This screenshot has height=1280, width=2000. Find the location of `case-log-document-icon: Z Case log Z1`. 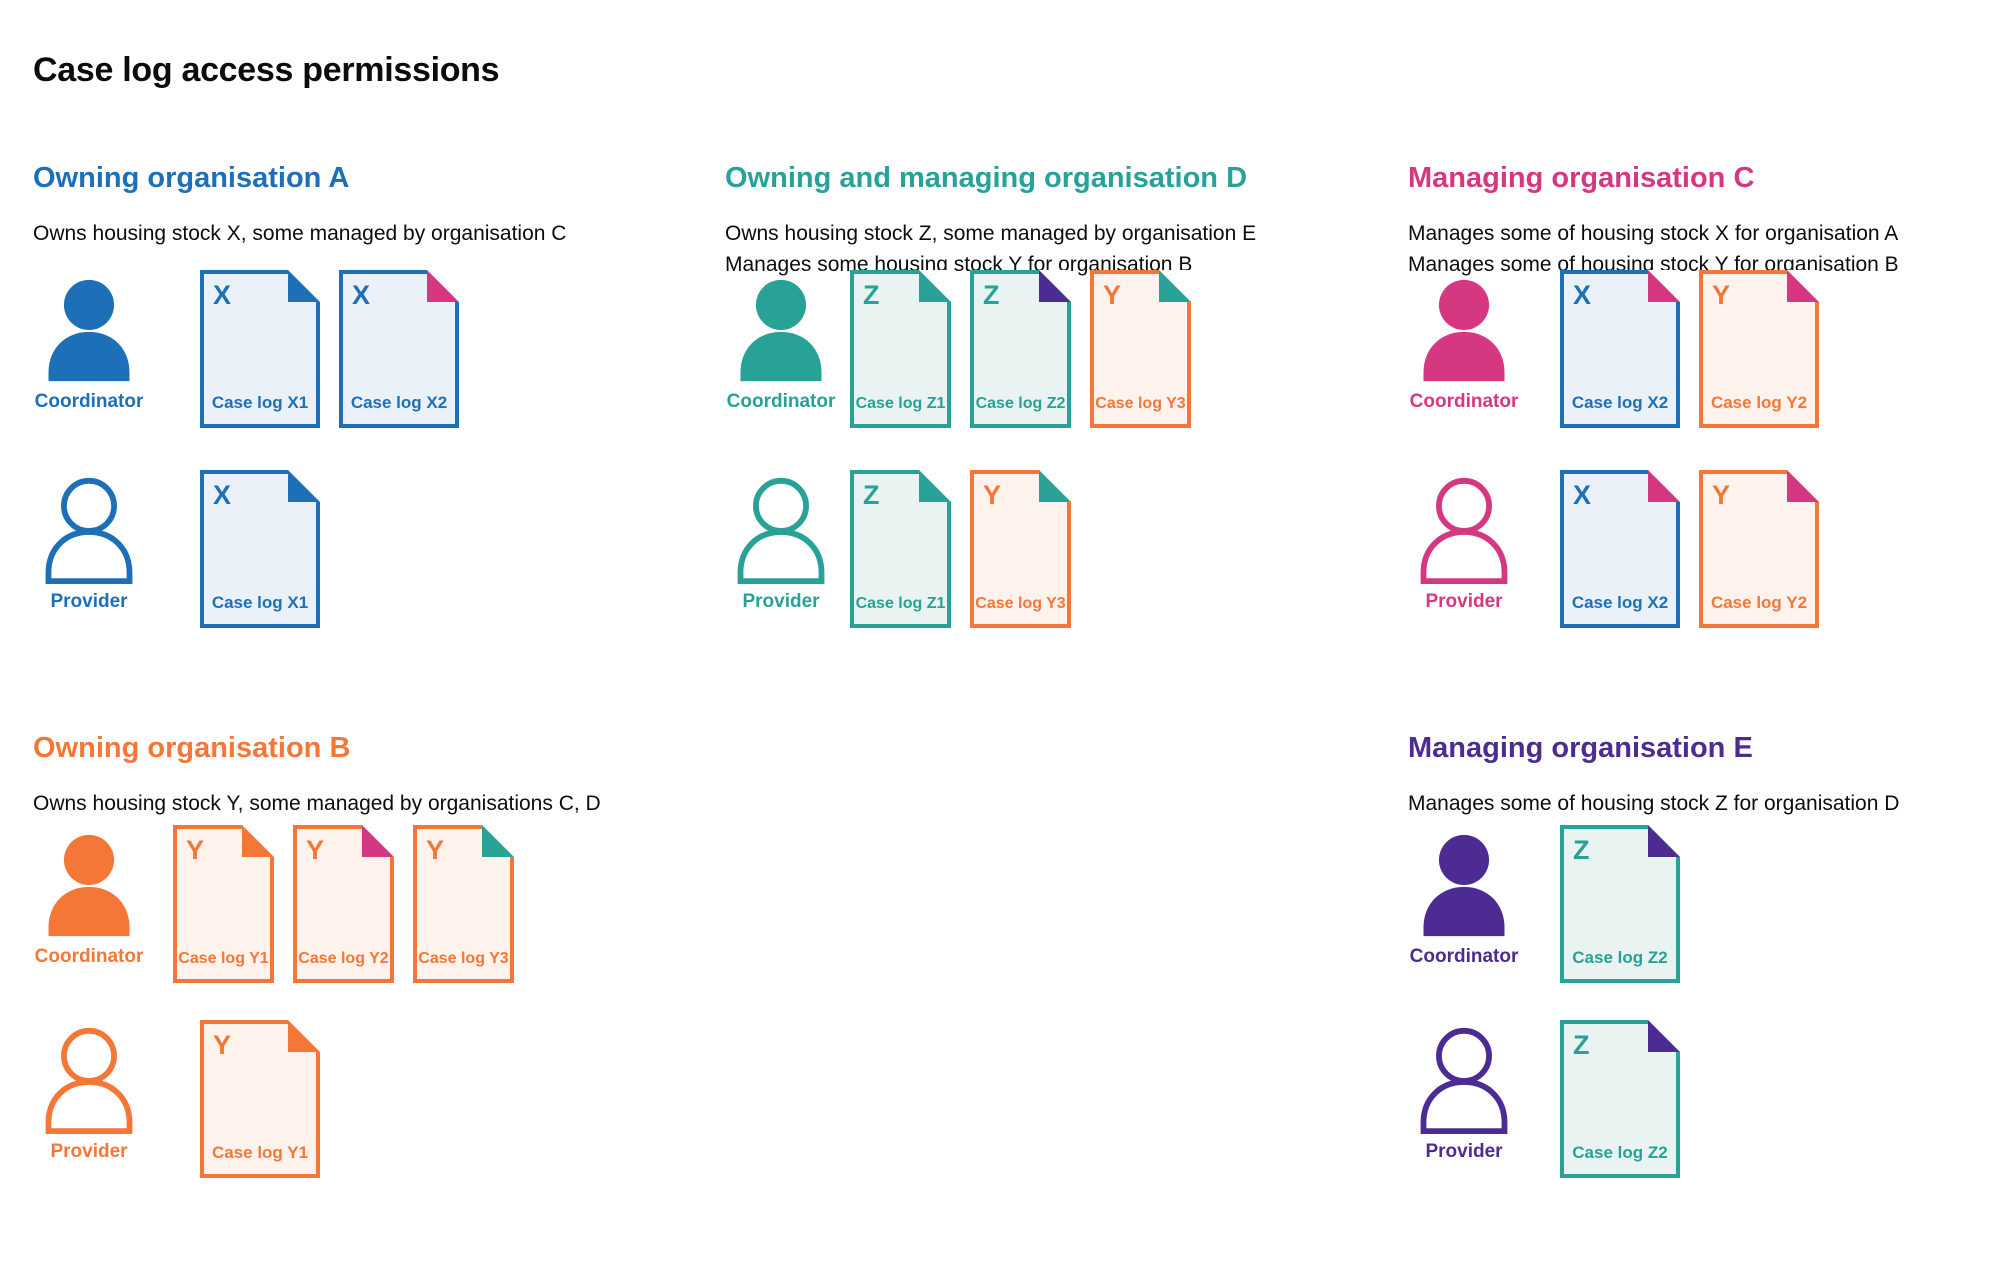

case-log-document-icon: Z Case log Z1 is located at coordinates (900, 549).